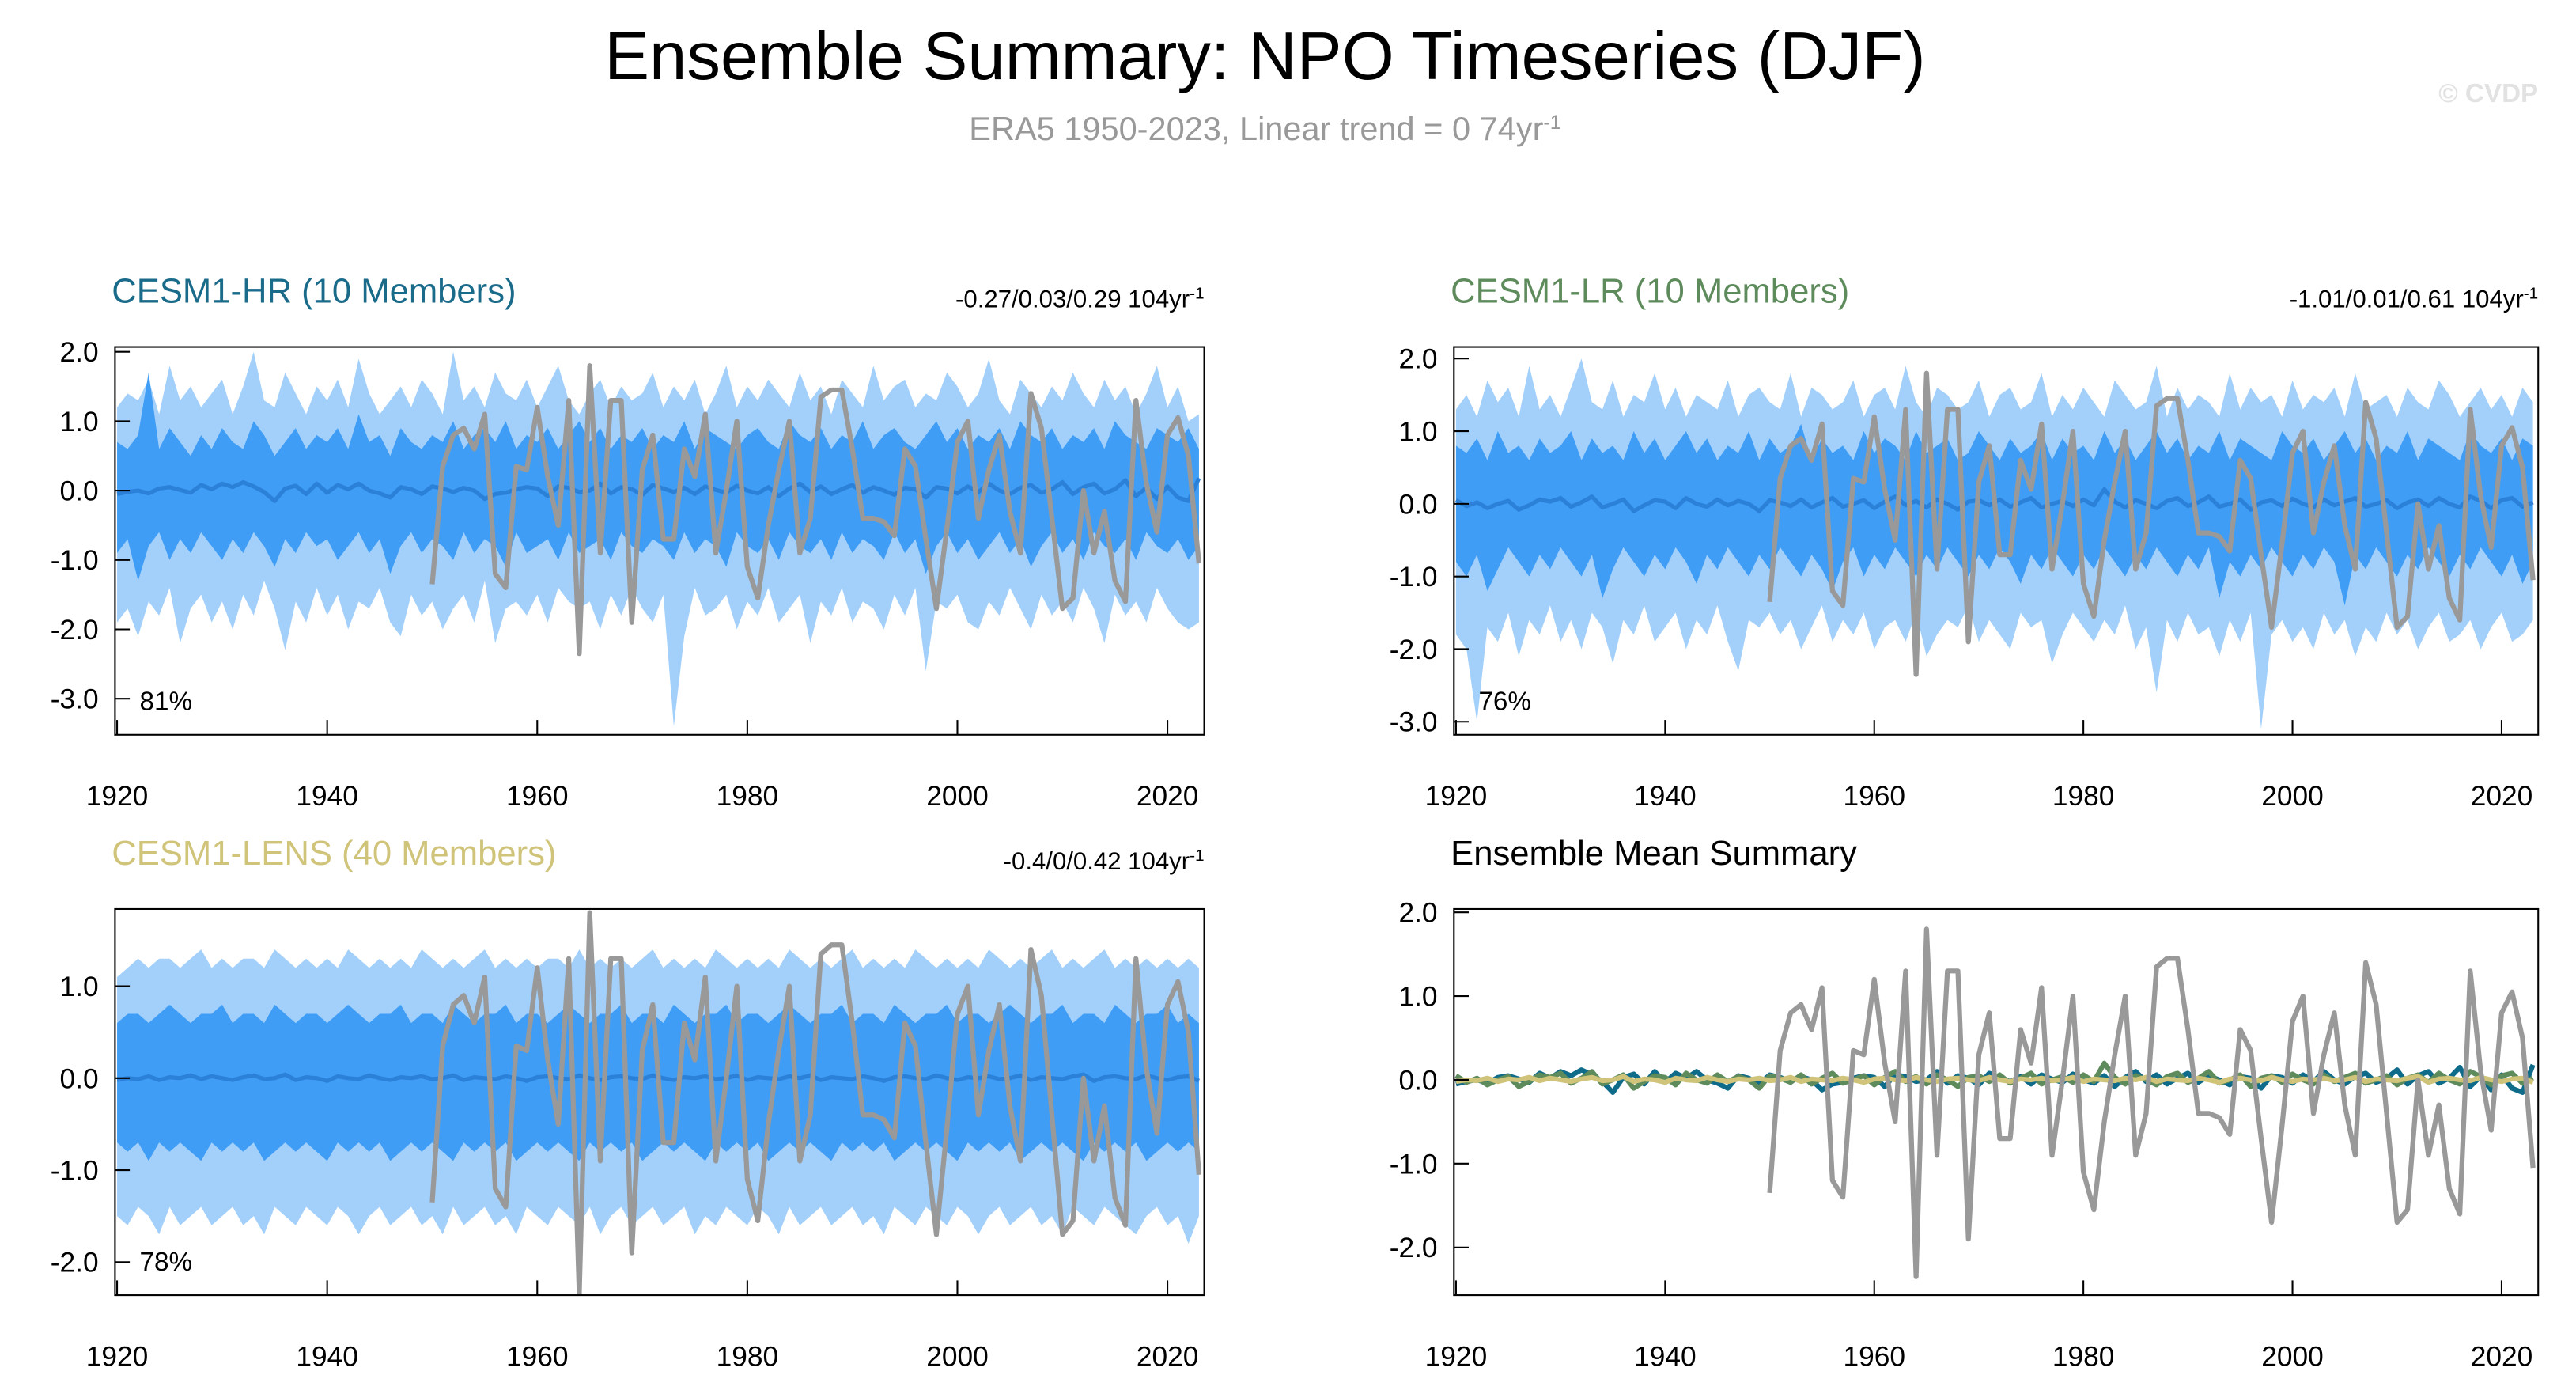 The image size is (2576, 1394). Describe the element at coordinates (334, 854) in the screenshot. I see `panel-title: CESM1-LENS (40 Members)` at that location.